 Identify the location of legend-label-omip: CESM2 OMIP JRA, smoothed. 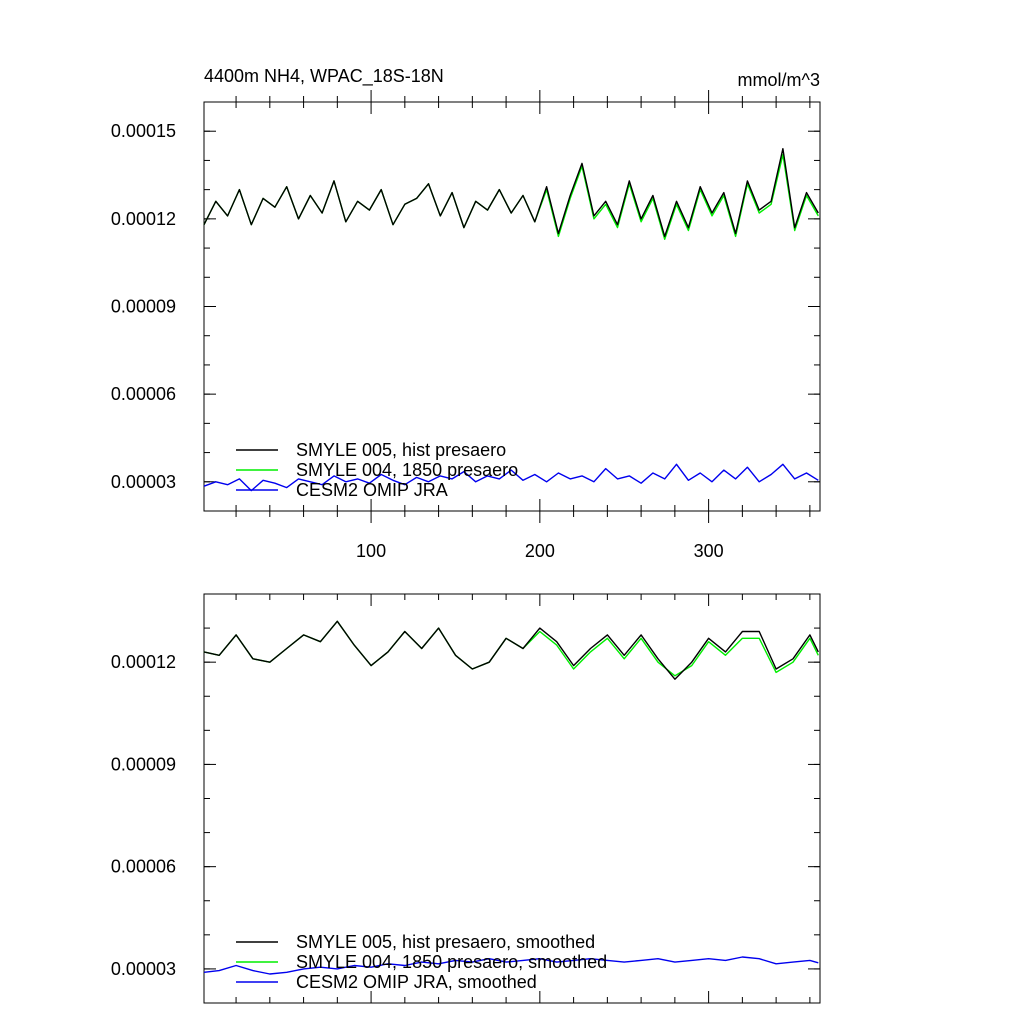
(416, 982).